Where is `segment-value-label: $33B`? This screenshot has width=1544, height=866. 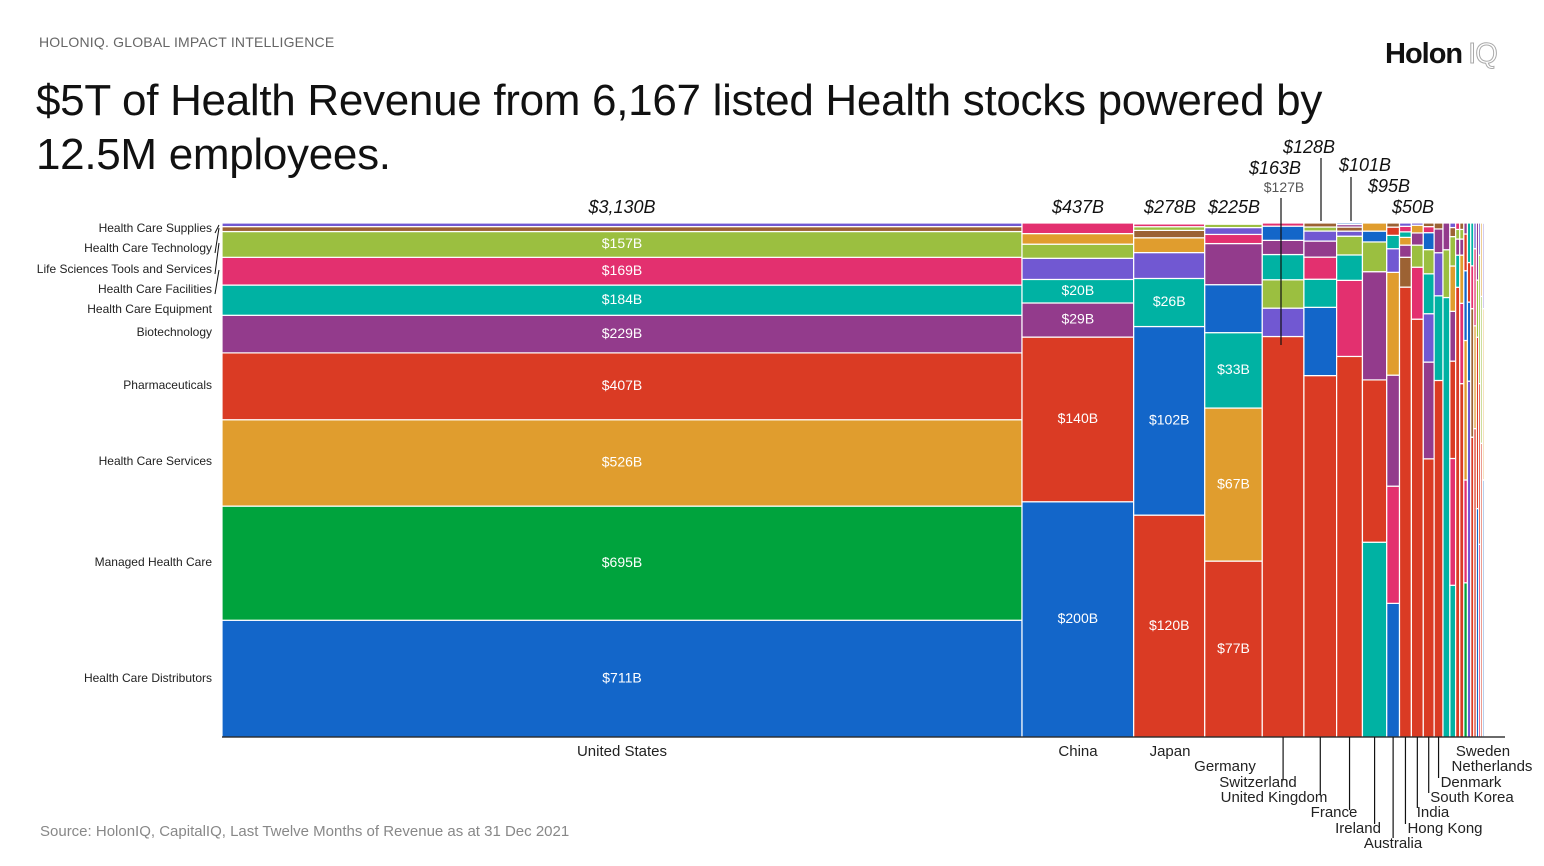 segment-value-label: $33B is located at coordinates (1233, 369).